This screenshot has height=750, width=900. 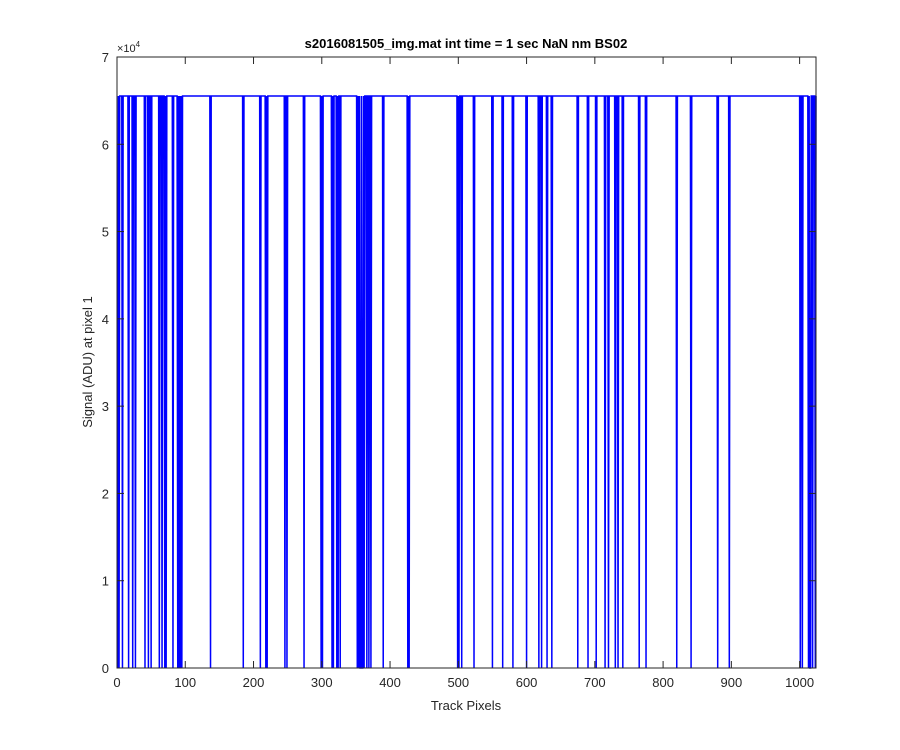 What do you see at coordinates (466, 705) in the screenshot?
I see `x-axis-title: Track Pixels` at bounding box center [466, 705].